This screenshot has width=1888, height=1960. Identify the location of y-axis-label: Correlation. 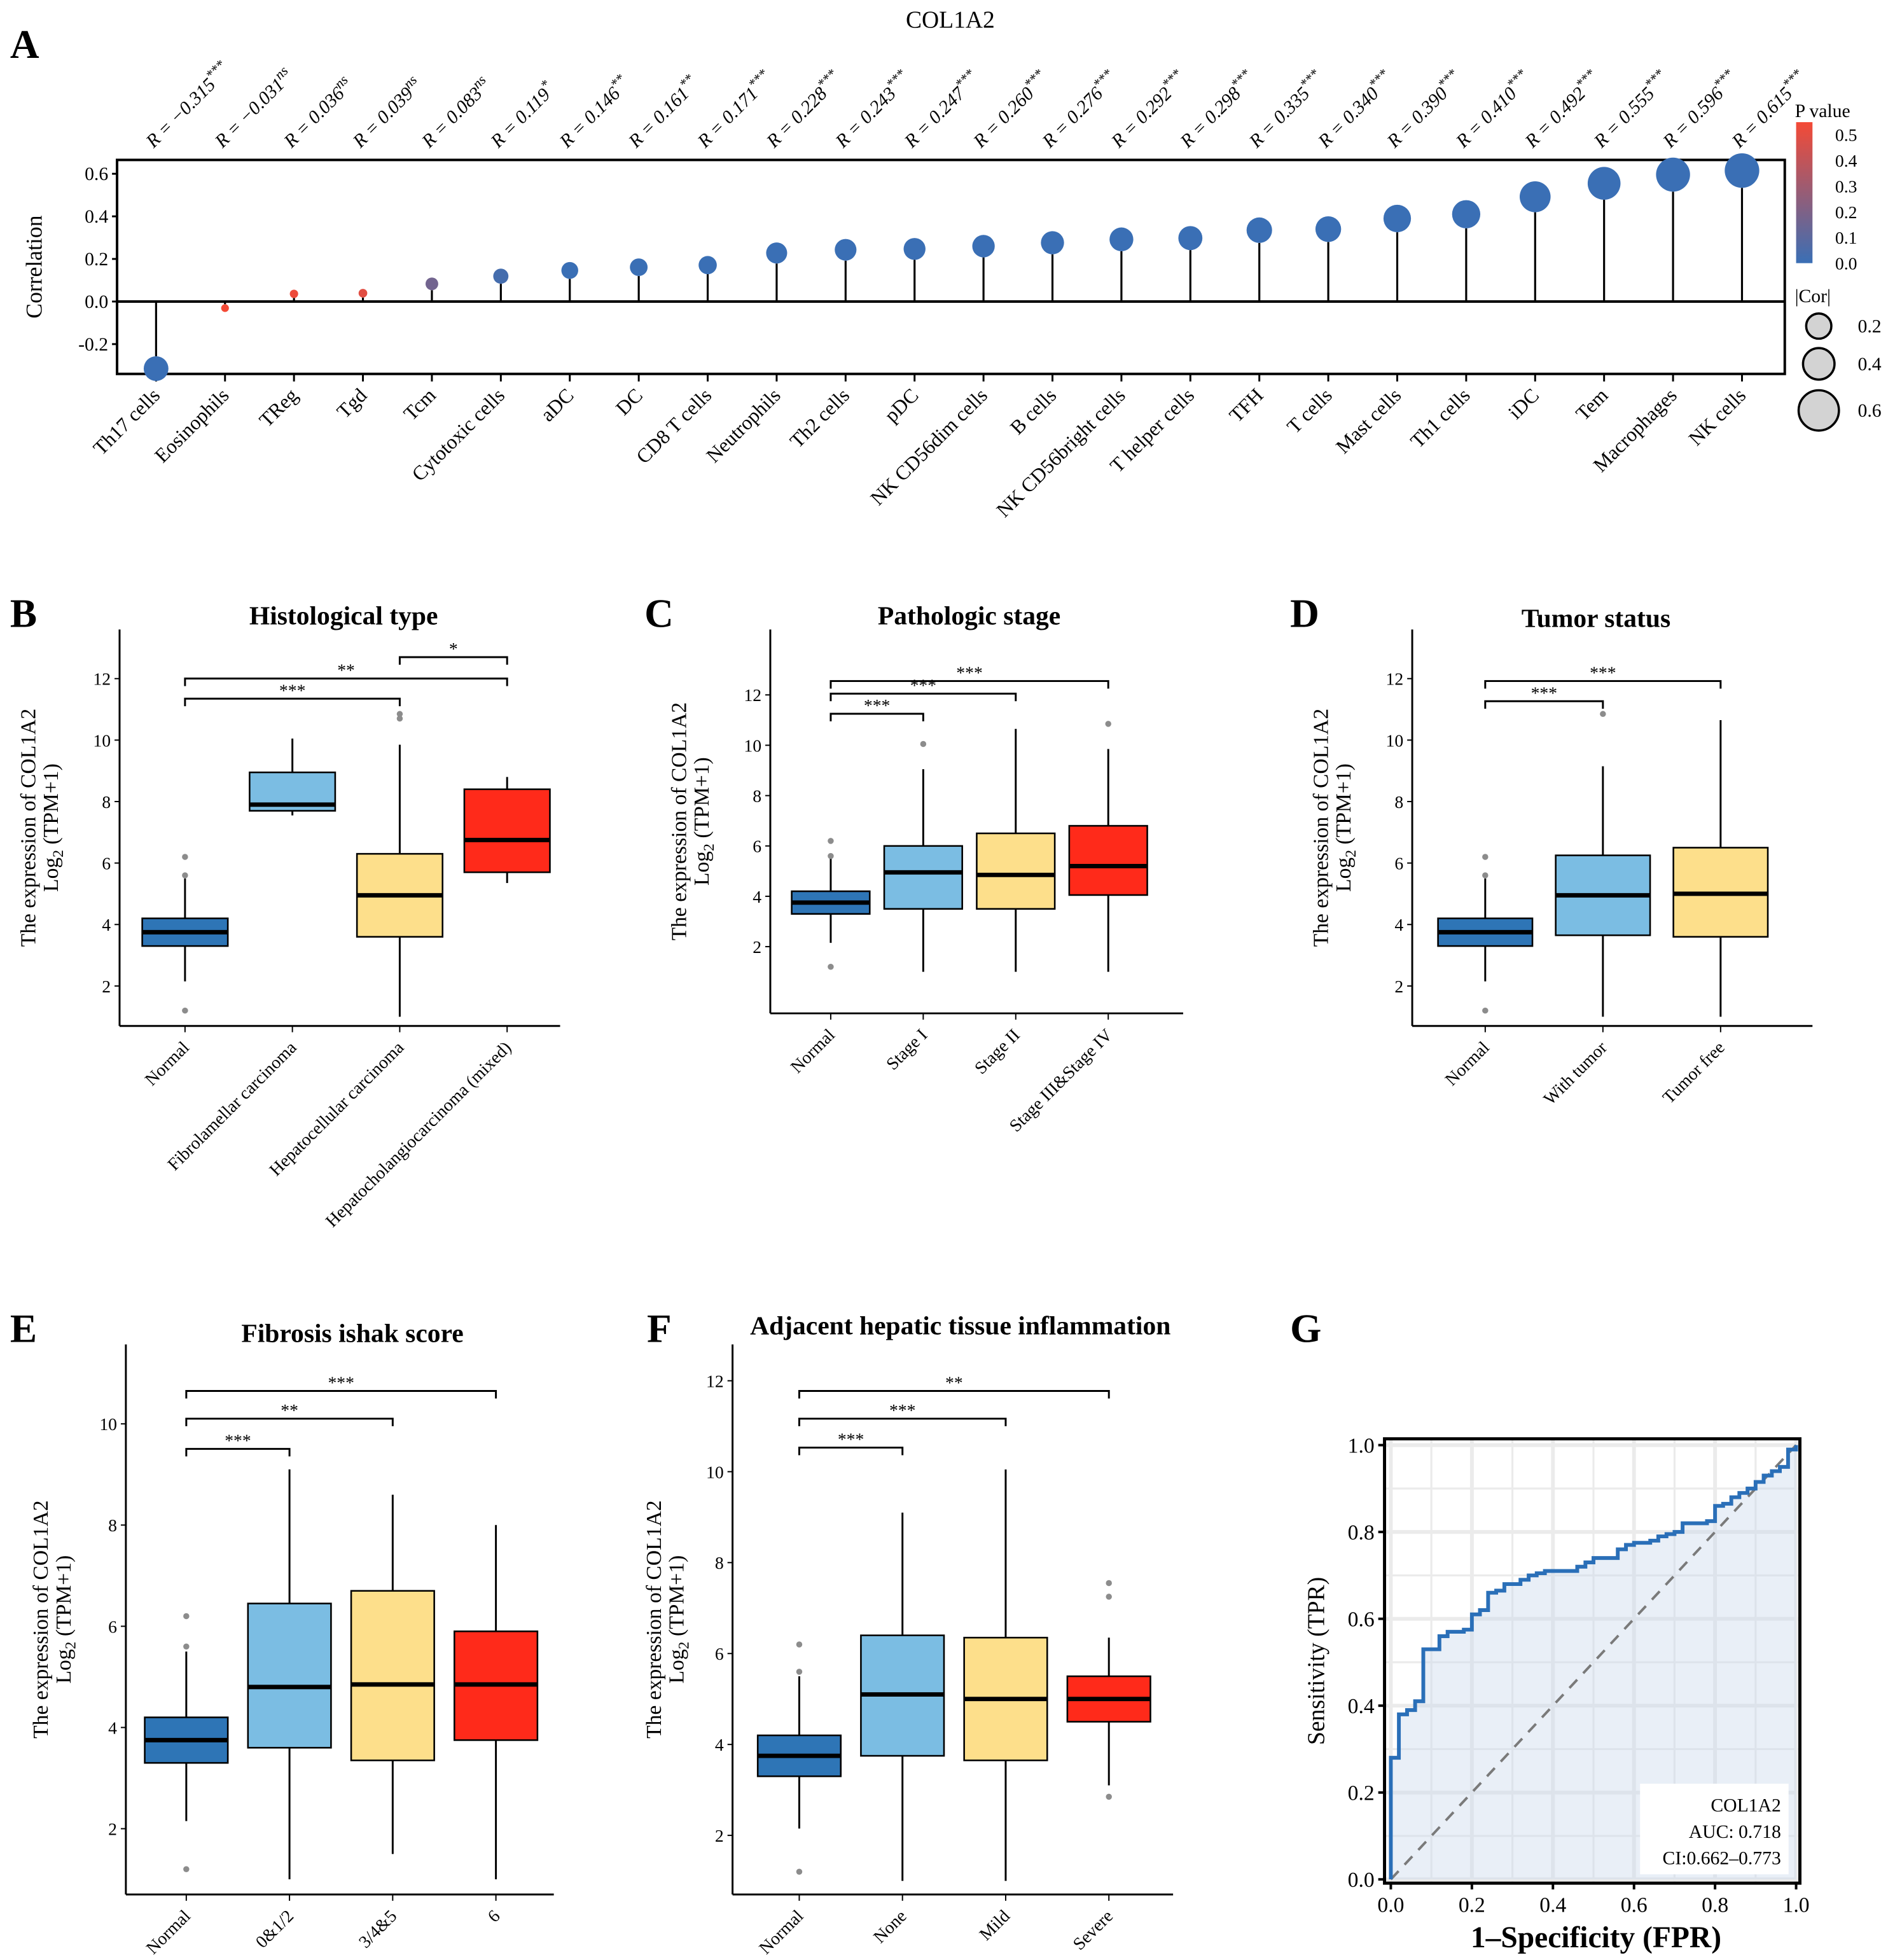
(33, 266).